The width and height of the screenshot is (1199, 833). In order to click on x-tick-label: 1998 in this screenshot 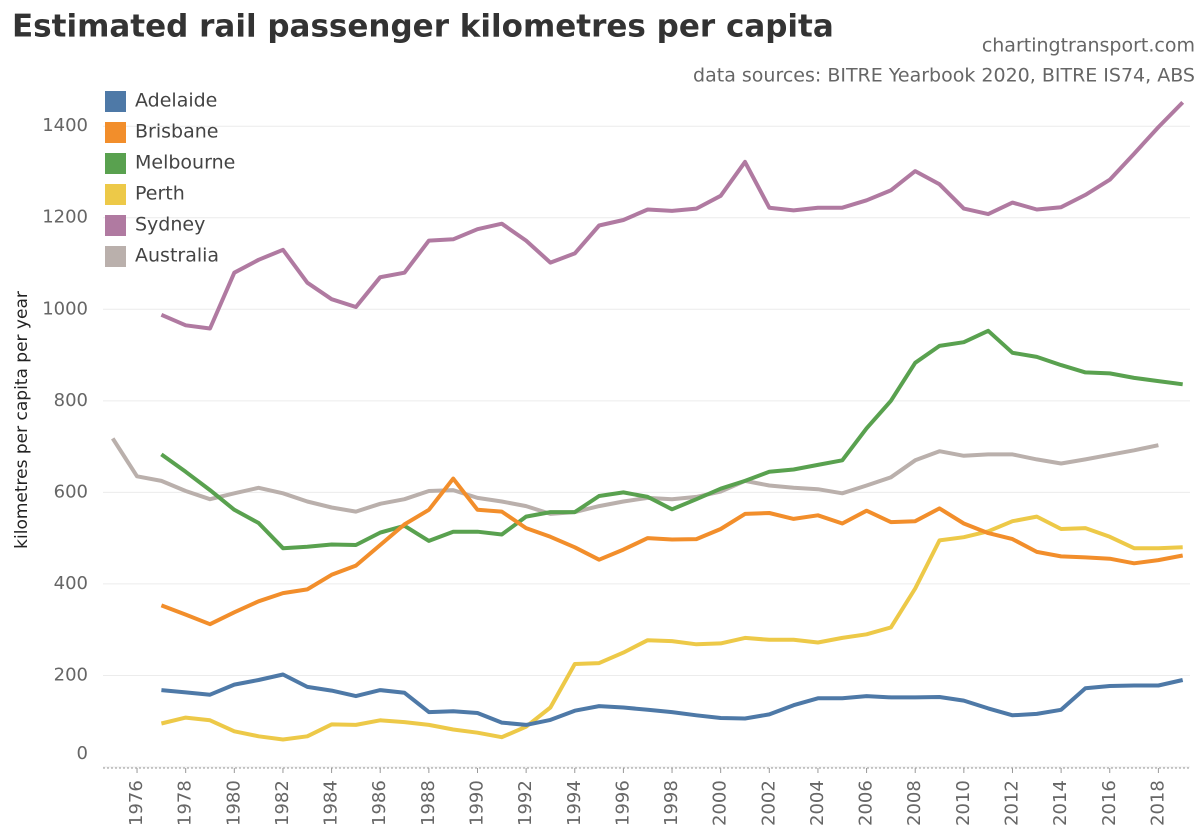, I will do `click(671, 803)`.